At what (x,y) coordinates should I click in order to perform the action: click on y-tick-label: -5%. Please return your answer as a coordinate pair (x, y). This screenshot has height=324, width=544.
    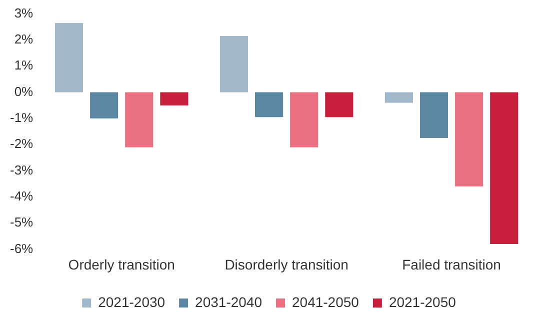
    Looking at the image, I should click on (22, 222).